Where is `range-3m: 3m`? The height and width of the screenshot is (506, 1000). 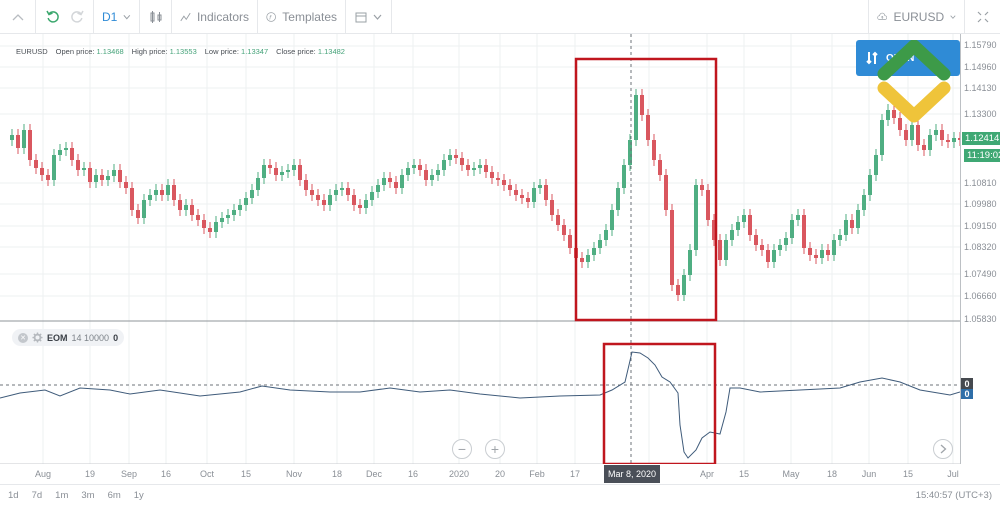 range-3m: 3m is located at coordinates (88, 495).